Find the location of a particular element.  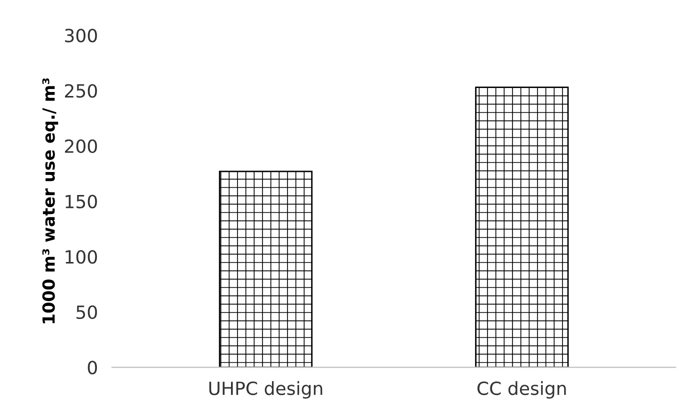

x-tick-label: UHPC design is located at coordinates (265, 390).